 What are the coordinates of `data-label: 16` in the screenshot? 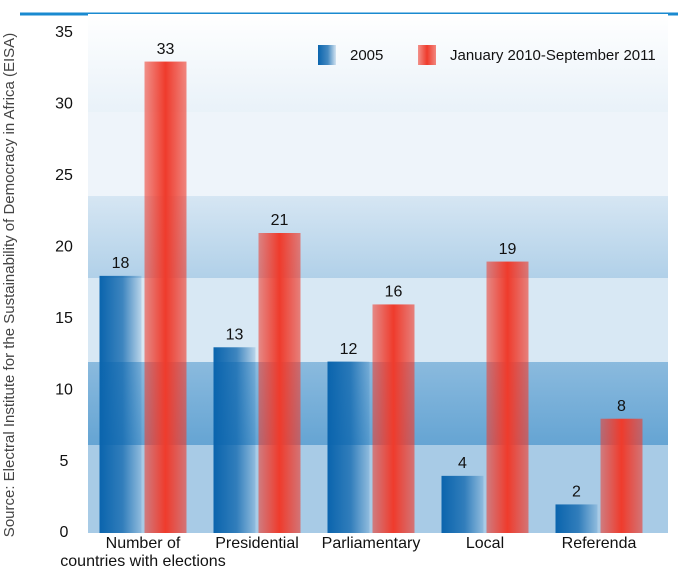 It's located at (394, 292).